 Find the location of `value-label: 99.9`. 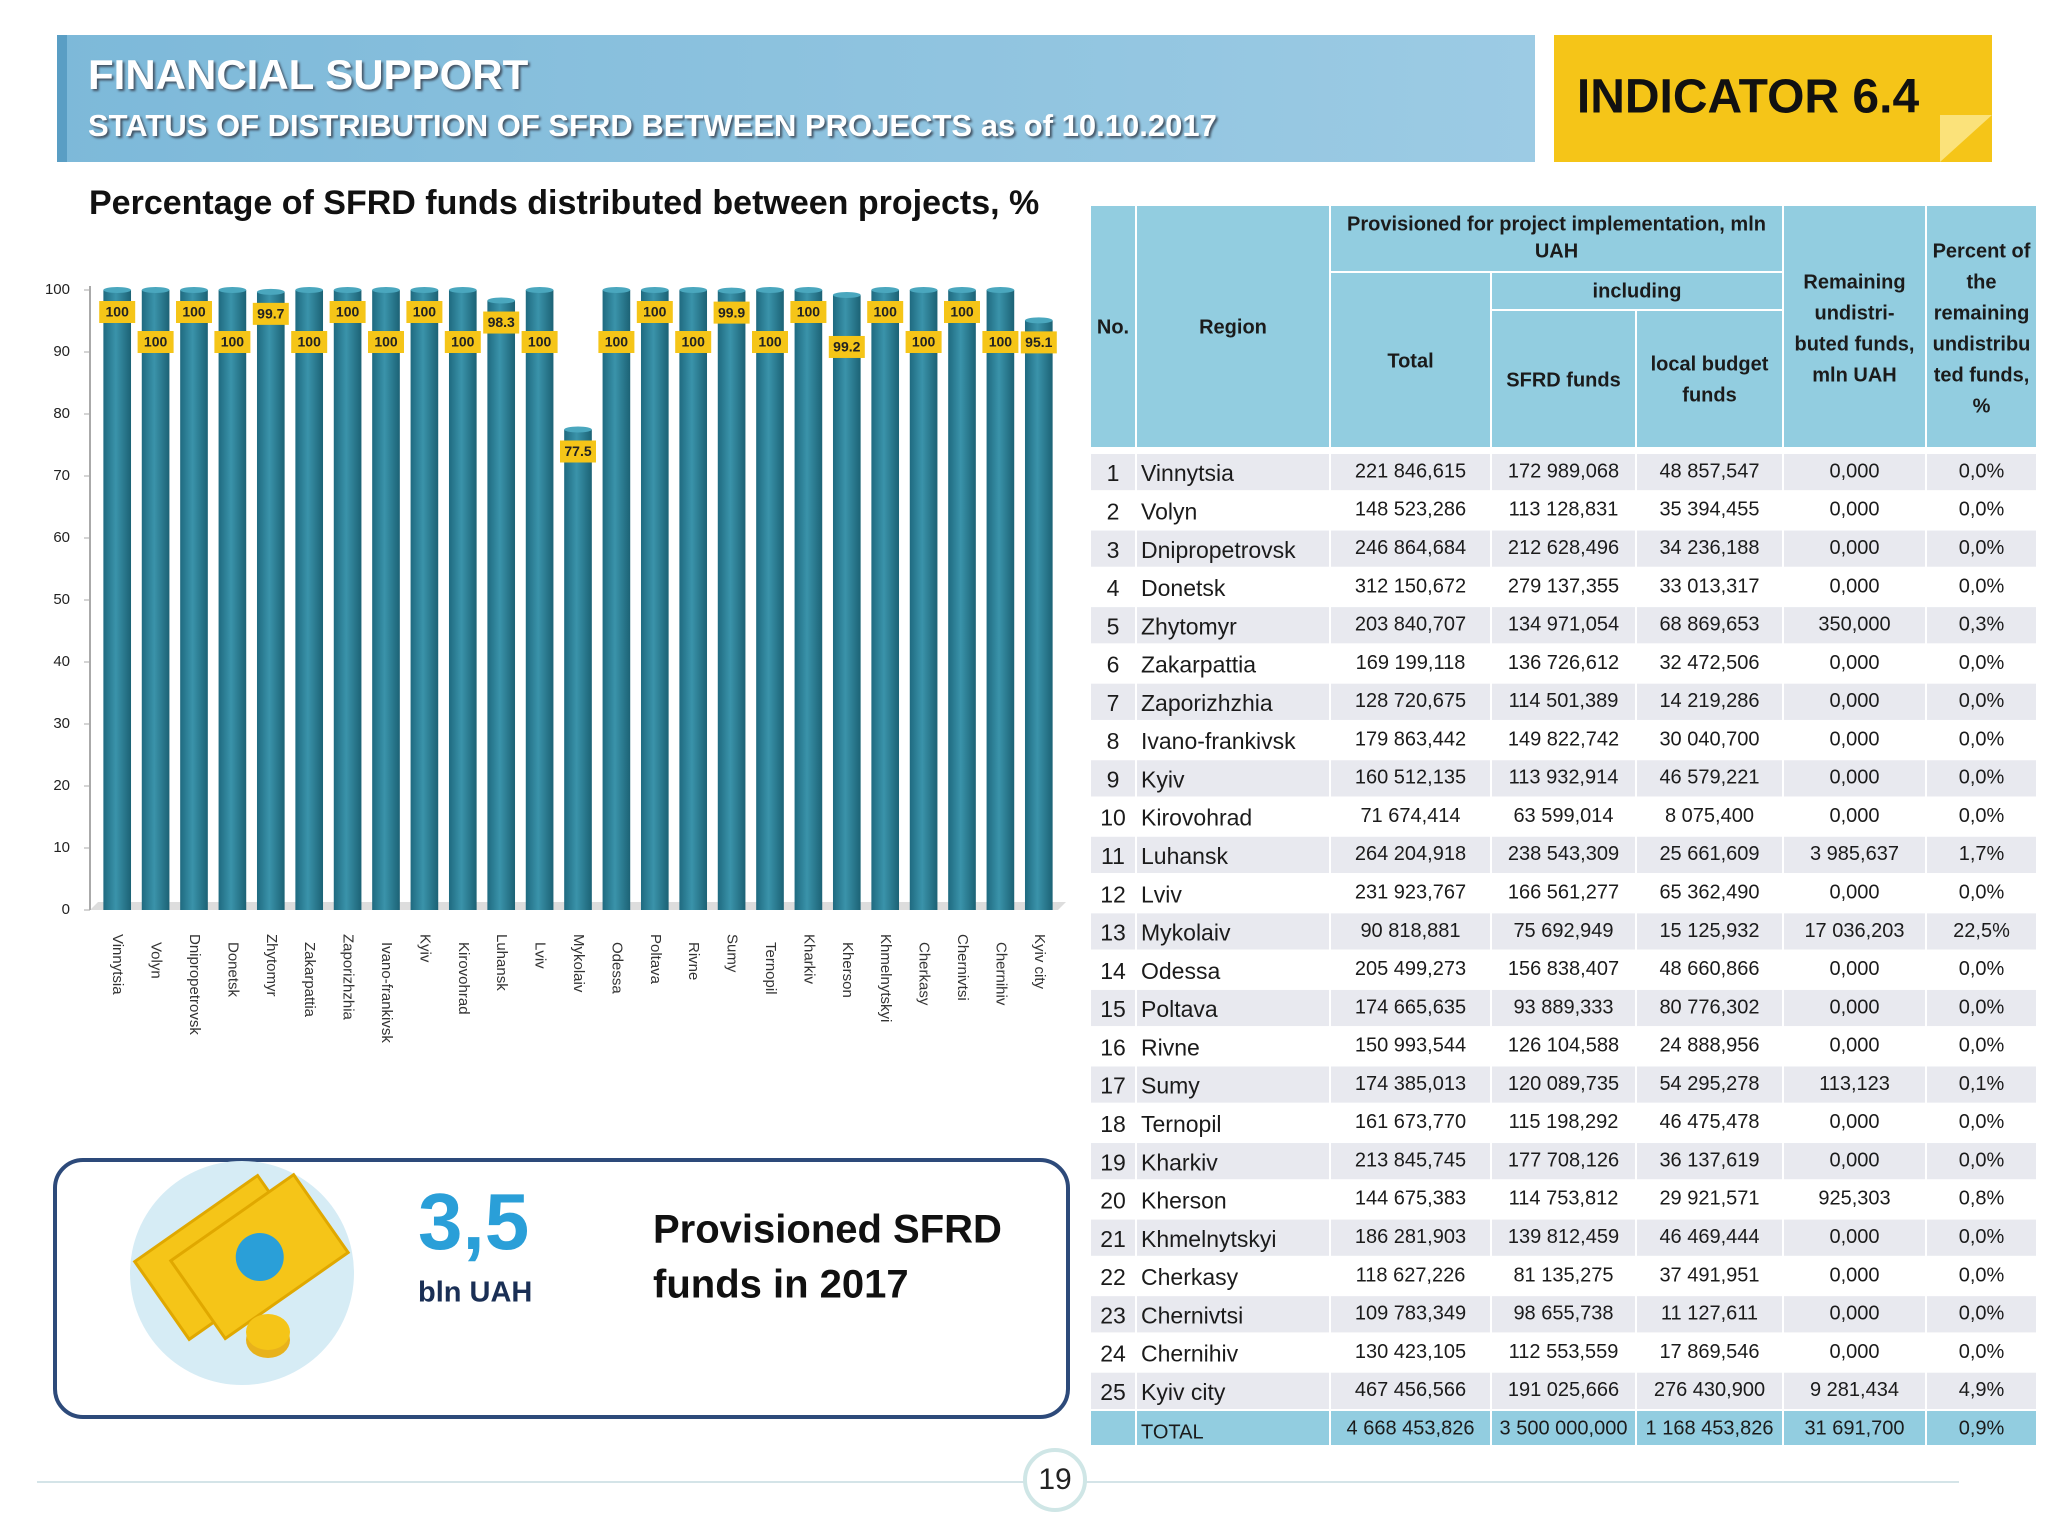

value-label: 99.9 is located at coordinates (731, 312).